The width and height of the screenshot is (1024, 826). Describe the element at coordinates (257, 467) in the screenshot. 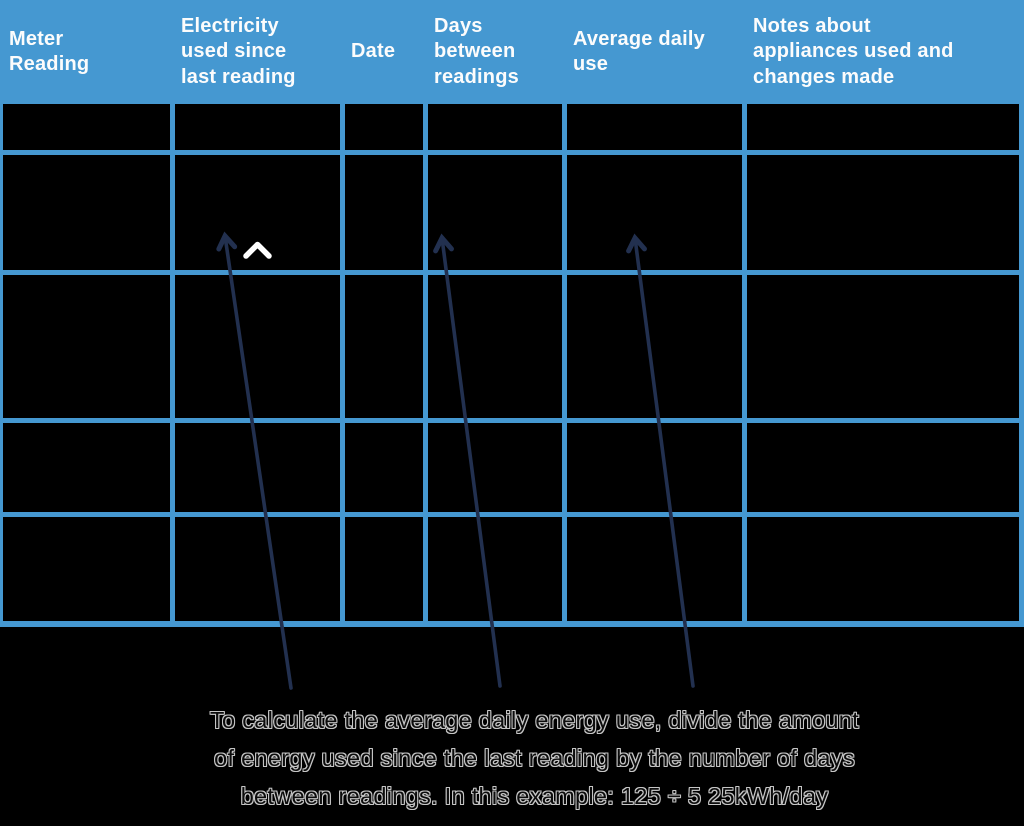

I see `table-cell-r4-c2` at that location.